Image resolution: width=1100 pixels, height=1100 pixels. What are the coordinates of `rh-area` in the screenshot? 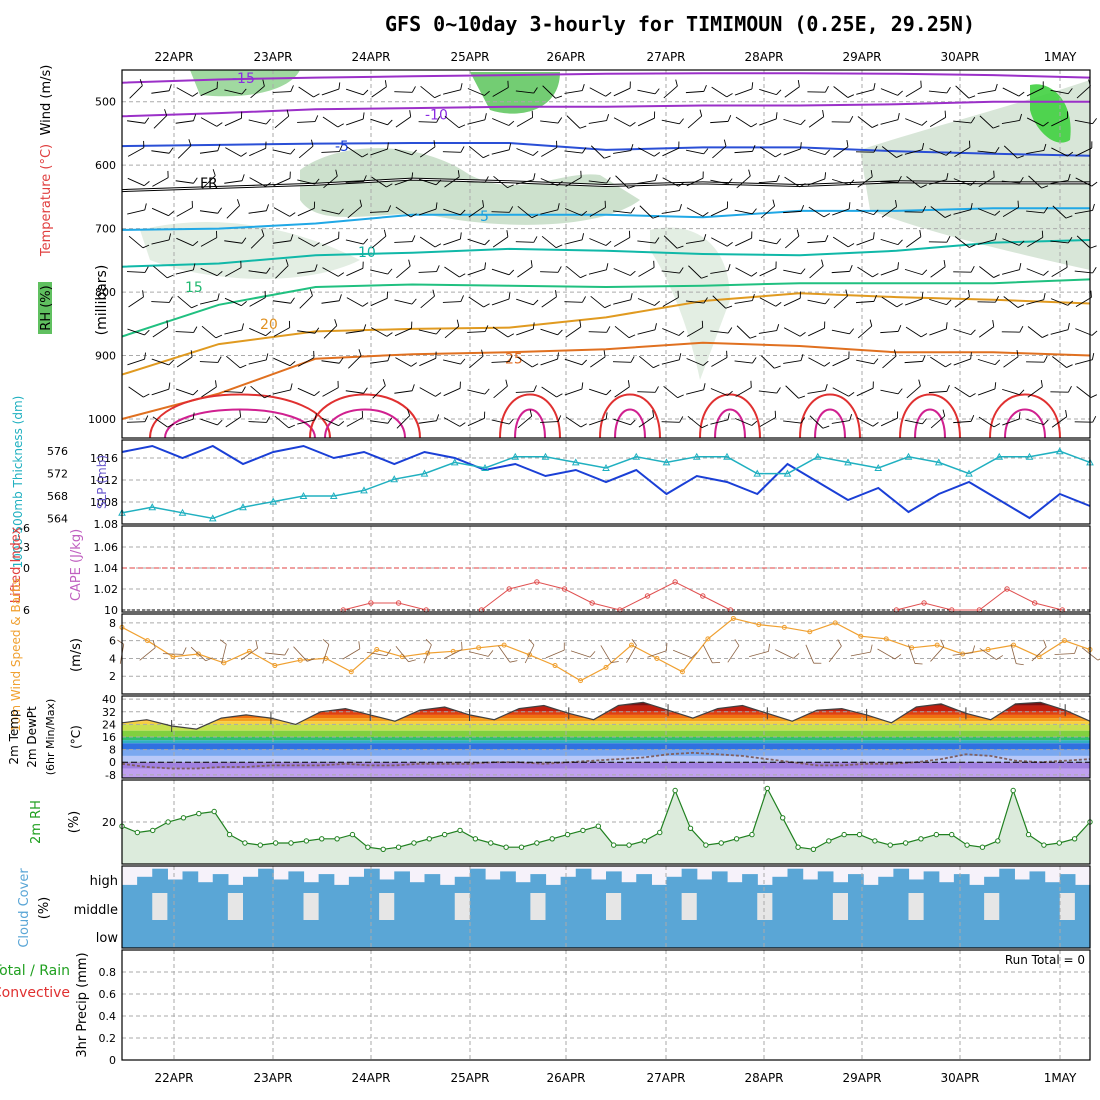 It's located at (606, 826).